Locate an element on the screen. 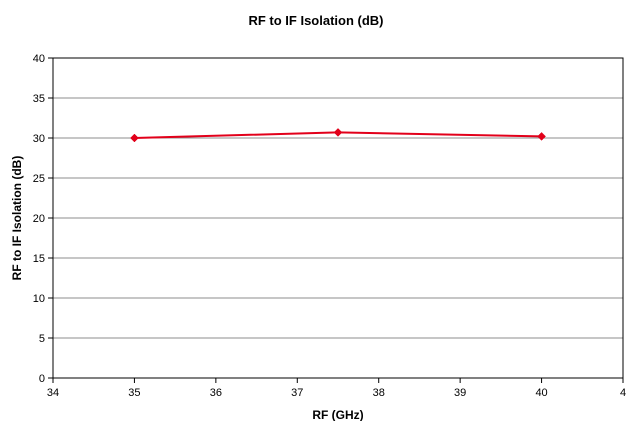 The width and height of the screenshot is (626, 421). series-layer is located at coordinates (338, 135).